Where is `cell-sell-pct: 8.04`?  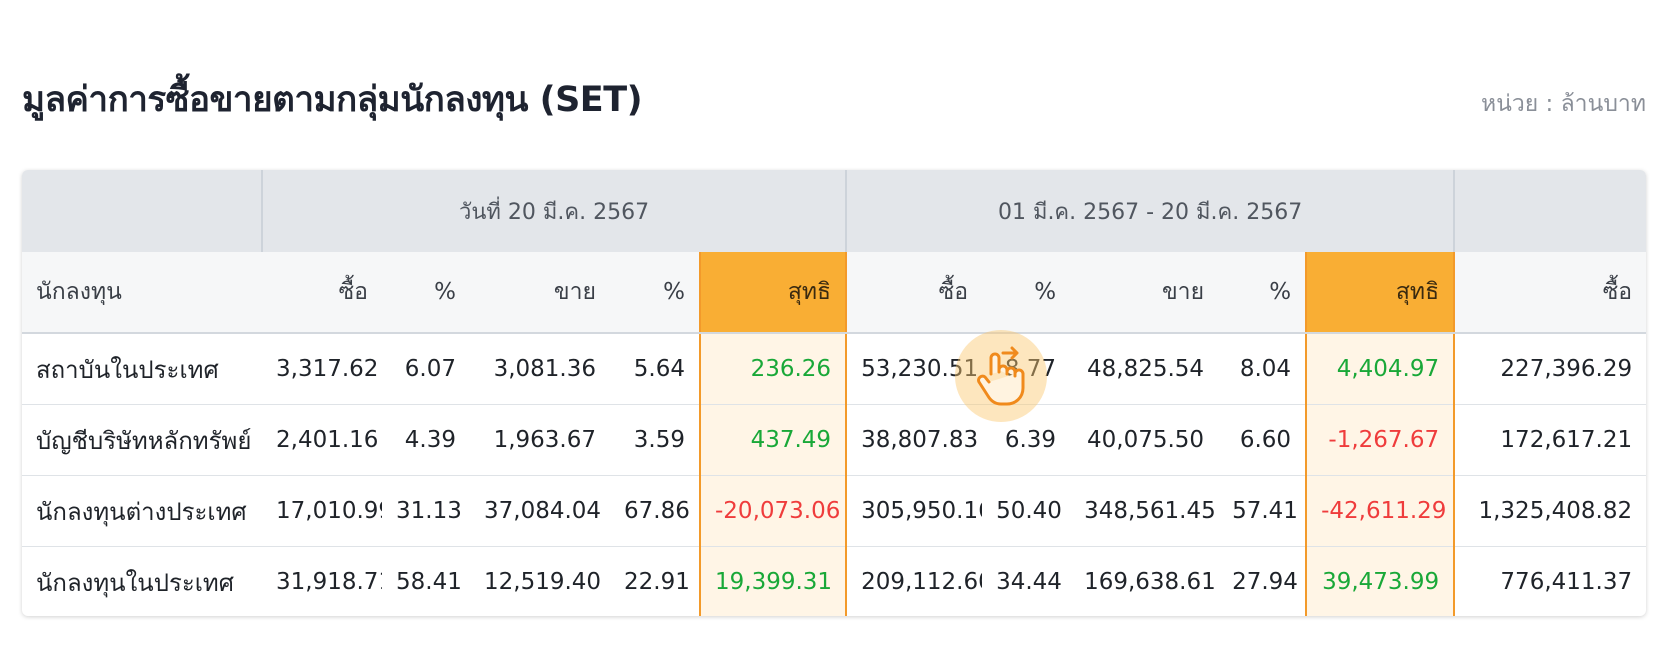
cell-sell-pct: 8.04 is located at coordinates (1262, 369).